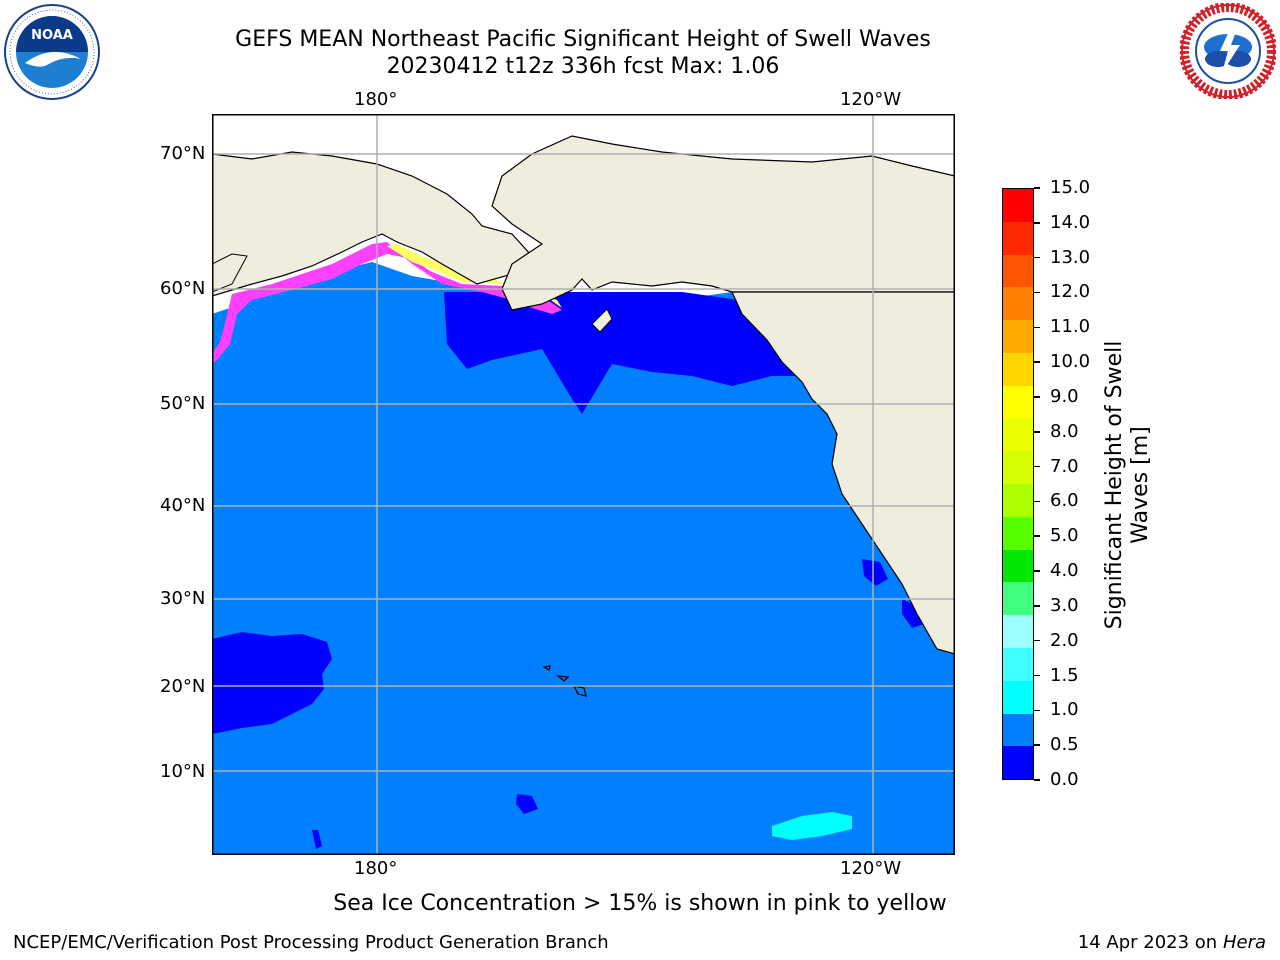  Describe the element at coordinates (183, 153) in the screenshot. I see `lat-tick-70n: 70°N` at that location.